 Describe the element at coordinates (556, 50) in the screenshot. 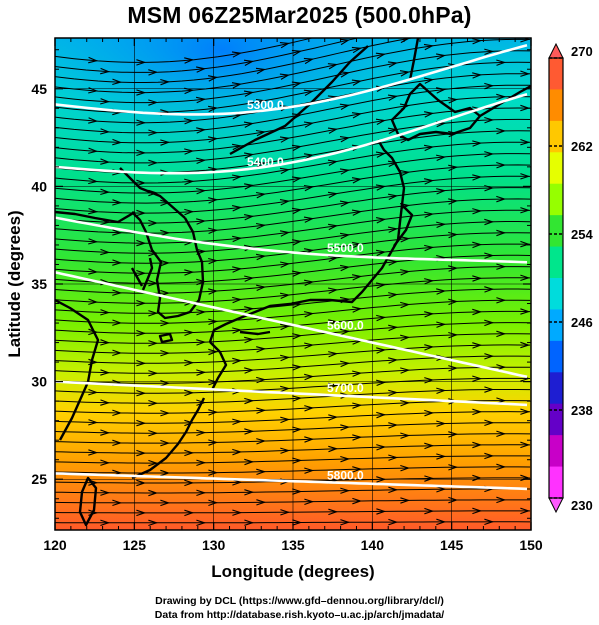

I see `colorbar-top-arrow` at that location.